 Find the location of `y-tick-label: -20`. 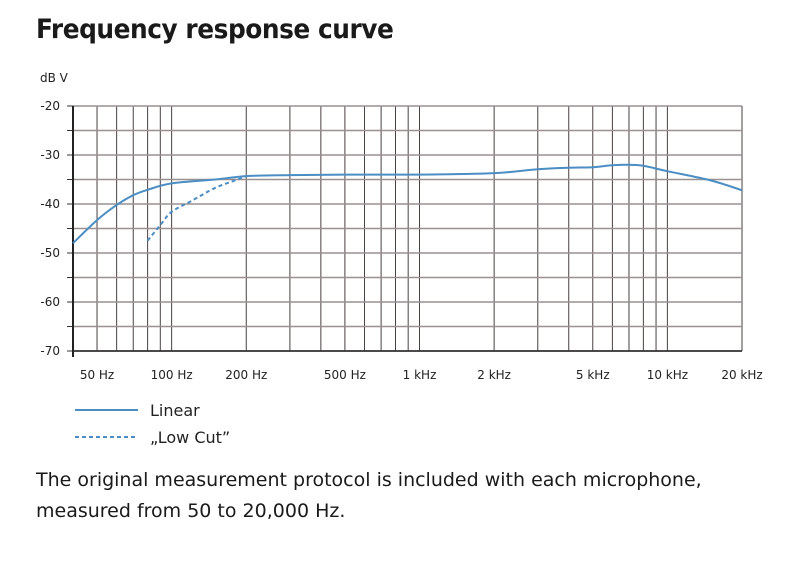

y-tick-label: -20 is located at coordinates (50, 106).